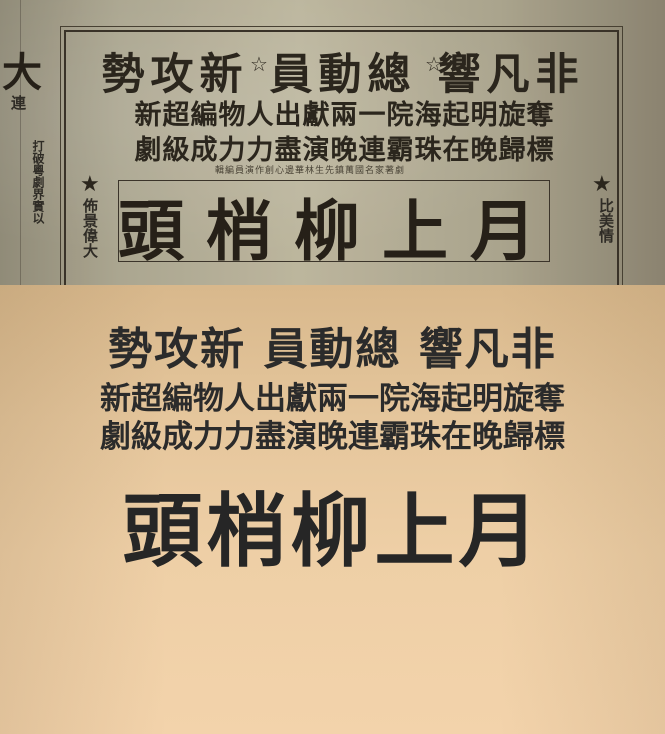  I want to click on newspaper-big-title: 頭梢柳上月, so click(338, 231).